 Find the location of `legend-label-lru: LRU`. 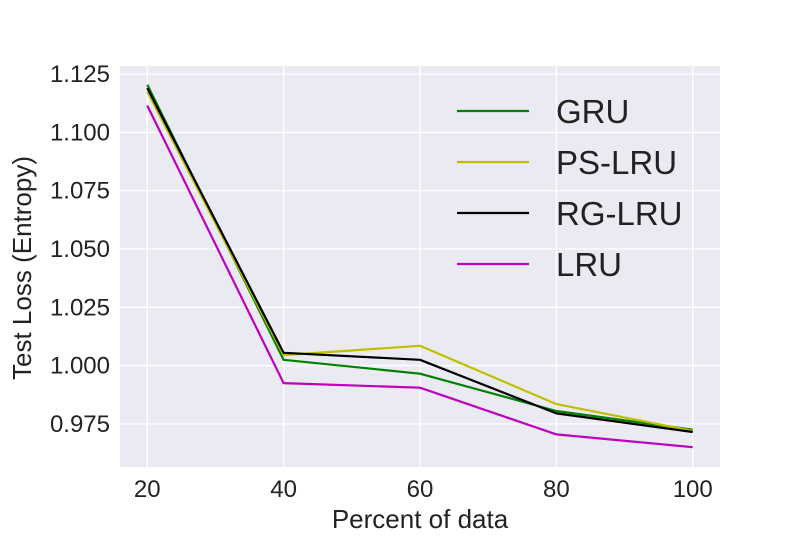

legend-label-lru: LRU is located at coordinates (589, 264).